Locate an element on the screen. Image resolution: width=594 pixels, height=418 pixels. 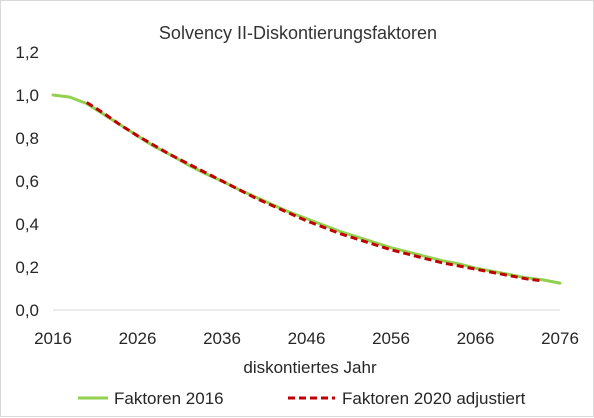
y-tick-label: 0,6 is located at coordinates (27, 181).